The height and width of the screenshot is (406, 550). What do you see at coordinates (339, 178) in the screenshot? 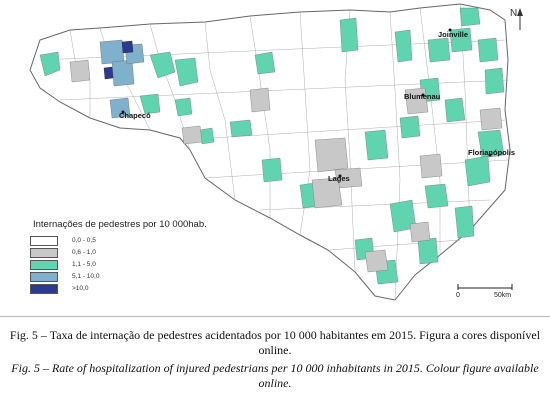
I see `city-label-lages: Lages` at bounding box center [339, 178].